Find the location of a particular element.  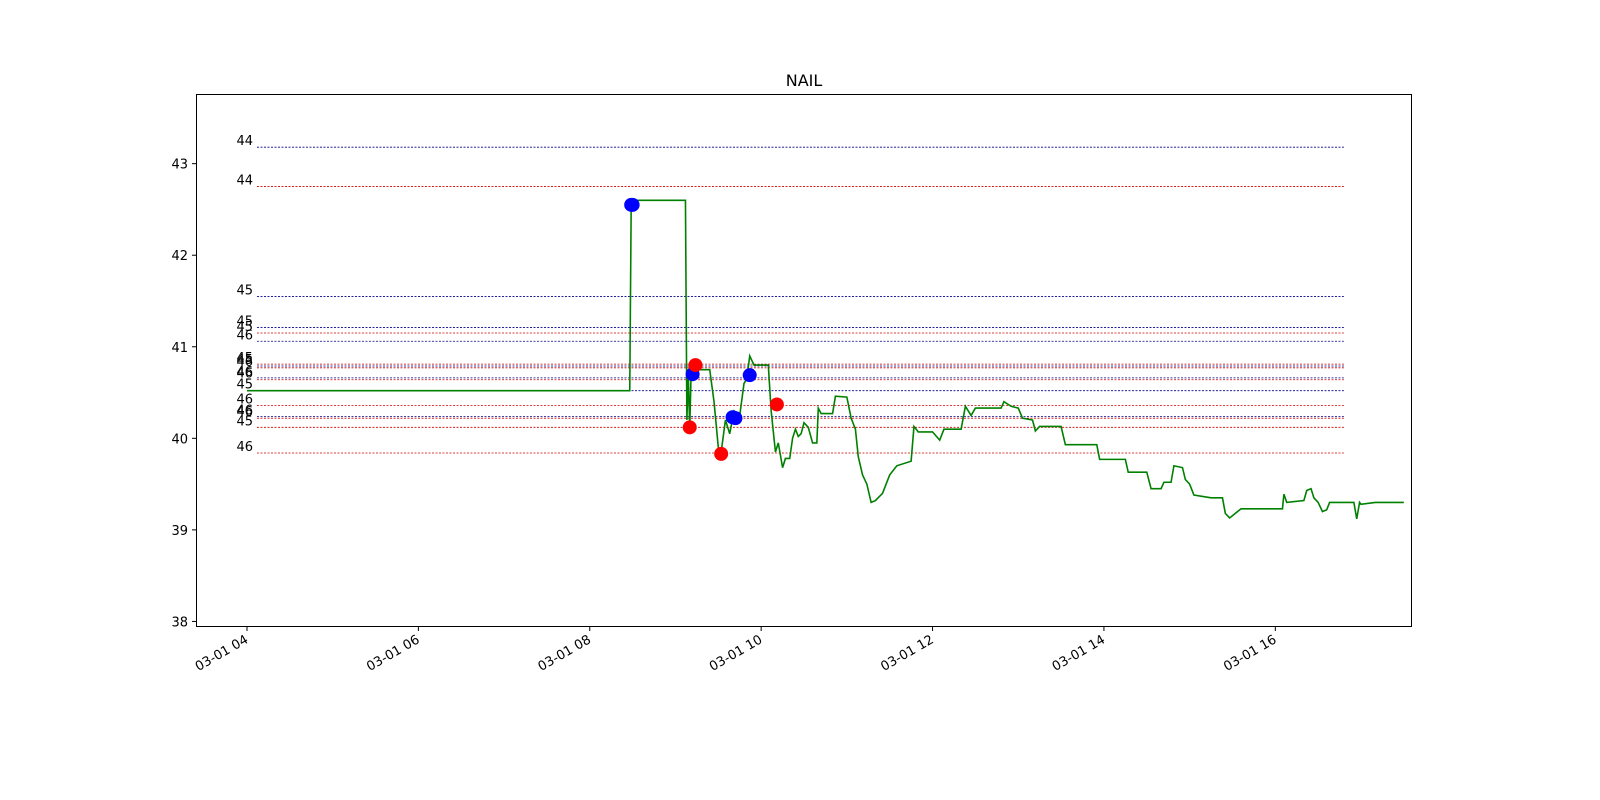

level-label-4: 45 is located at coordinates (244, 327).